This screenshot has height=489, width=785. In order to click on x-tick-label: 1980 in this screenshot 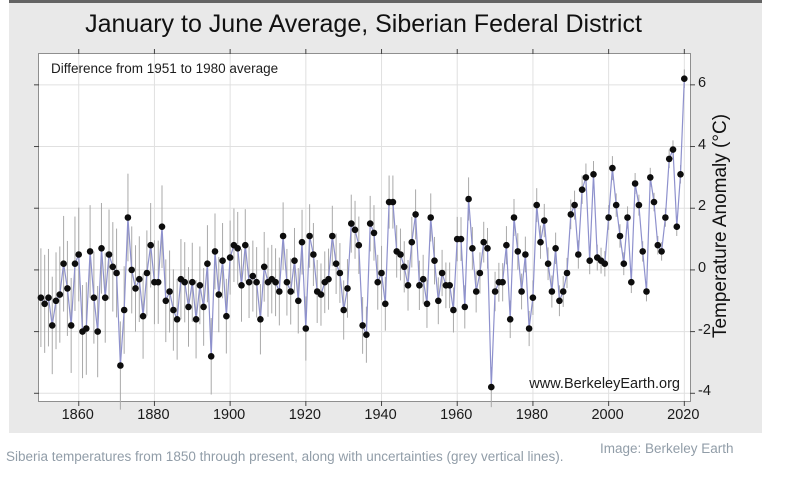, I will do `click(532, 415)`.